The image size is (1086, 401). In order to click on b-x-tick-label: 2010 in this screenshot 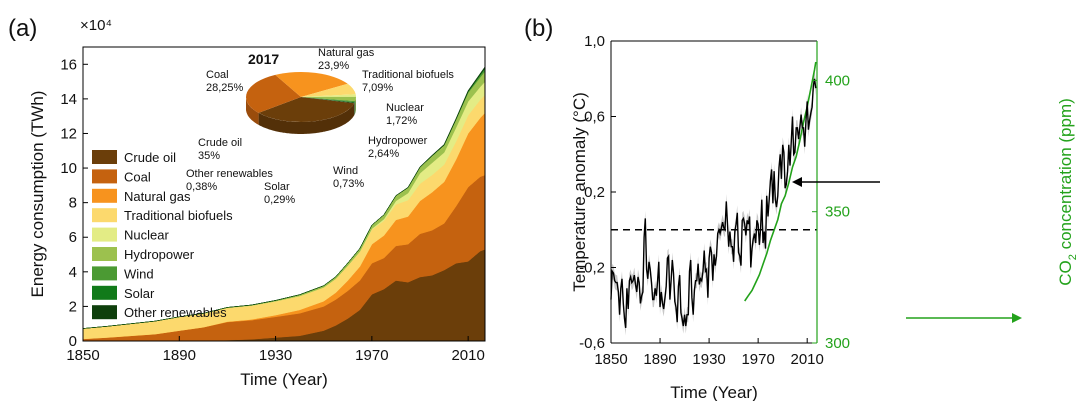, I will do `click(807, 359)`.